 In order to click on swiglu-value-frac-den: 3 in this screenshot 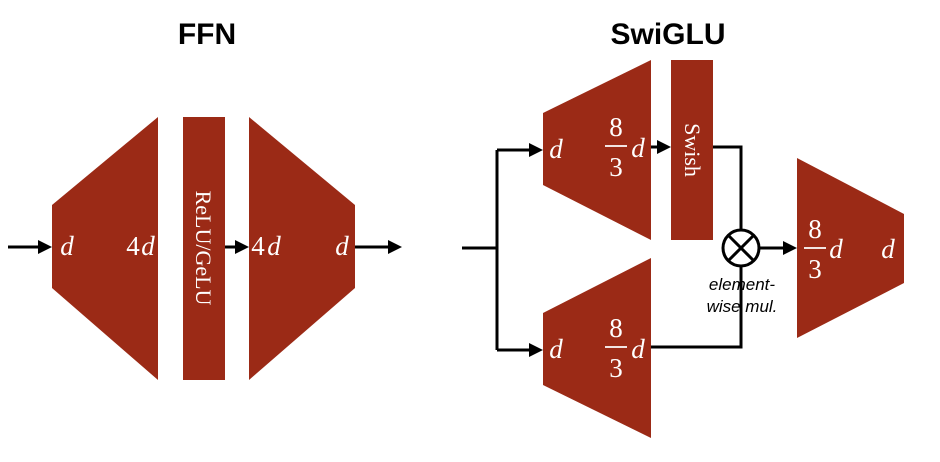, I will do `click(616, 368)`.